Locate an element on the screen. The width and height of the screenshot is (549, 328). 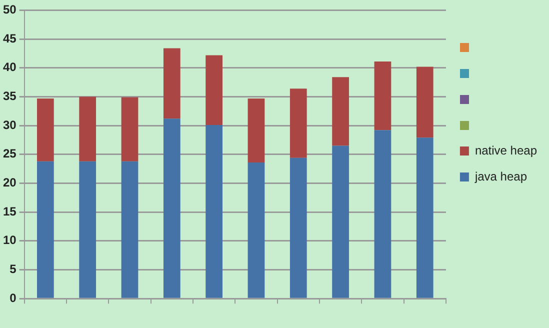
y-tick-label: 30 is located at coordinates (9, 125).